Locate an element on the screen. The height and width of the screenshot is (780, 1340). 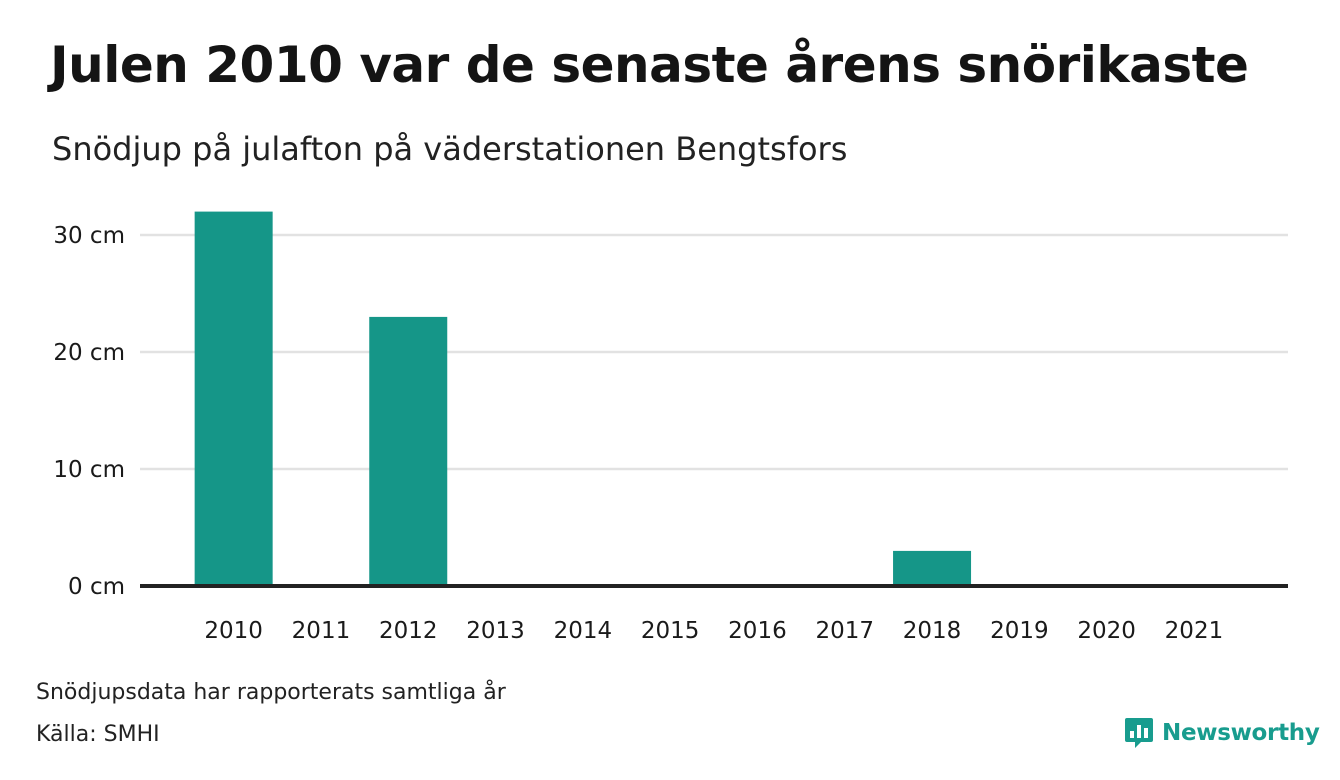
x-tick-label: 2017 is located at coordinates (844, 631).